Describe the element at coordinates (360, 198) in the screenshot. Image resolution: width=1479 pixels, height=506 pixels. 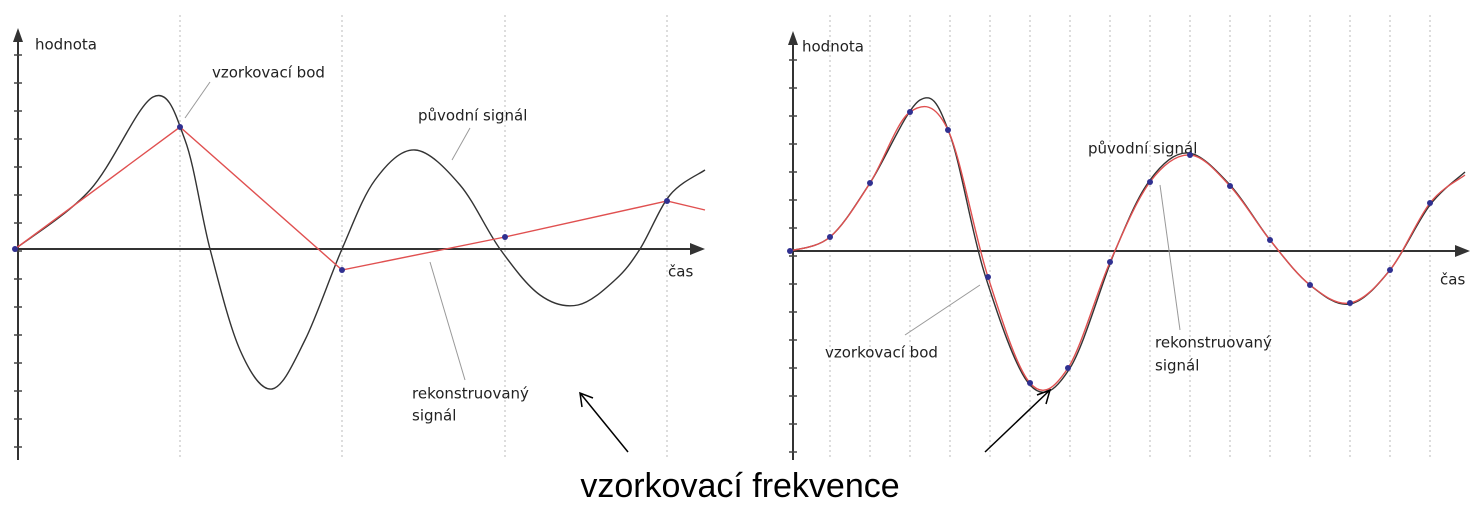
I see `reconstructed-signal` at that location.